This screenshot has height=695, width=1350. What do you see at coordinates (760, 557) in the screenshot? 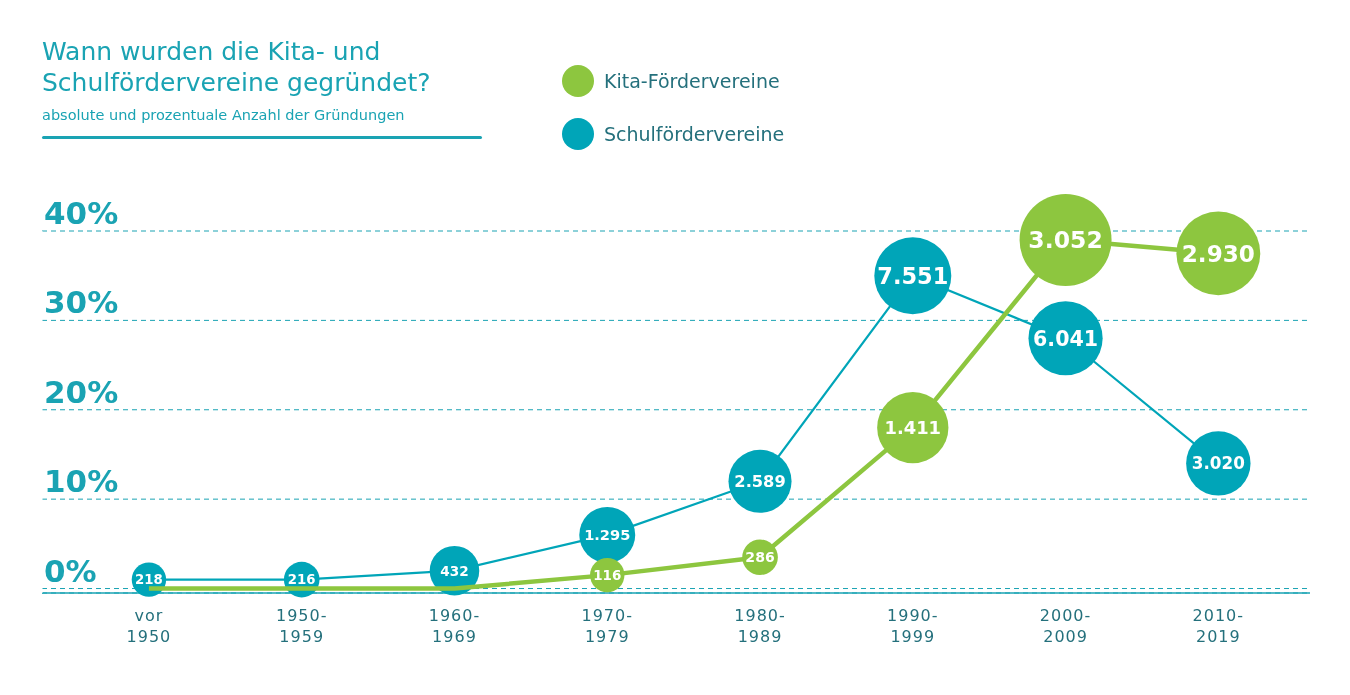
I see `annotation: 286` at bounding box center [760, 557].